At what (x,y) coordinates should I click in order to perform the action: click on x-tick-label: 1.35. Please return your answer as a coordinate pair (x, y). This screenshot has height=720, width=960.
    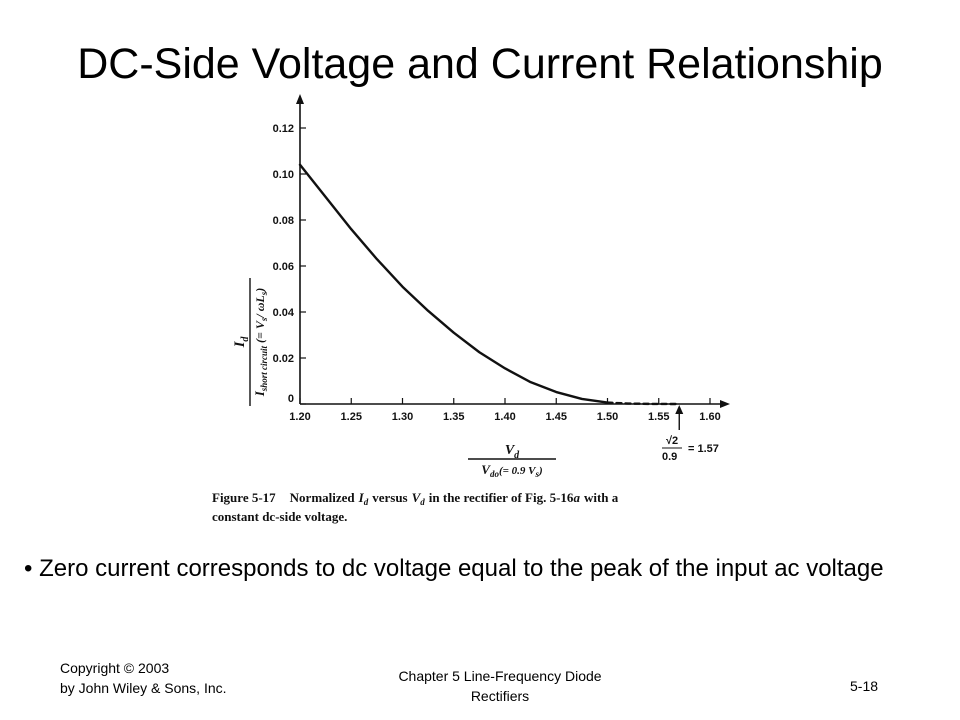
    Looking at the image, I should click on (453, 417).